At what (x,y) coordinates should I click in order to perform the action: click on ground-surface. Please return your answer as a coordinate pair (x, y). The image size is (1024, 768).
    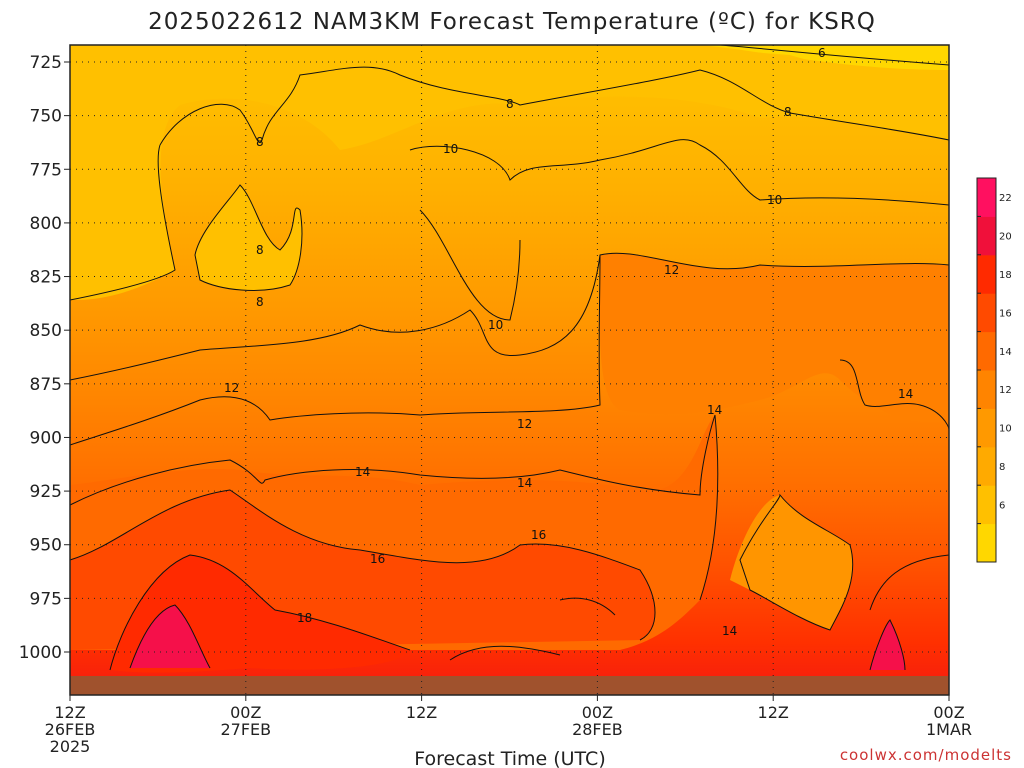
    Looking at the image, I should click on (509, 685).